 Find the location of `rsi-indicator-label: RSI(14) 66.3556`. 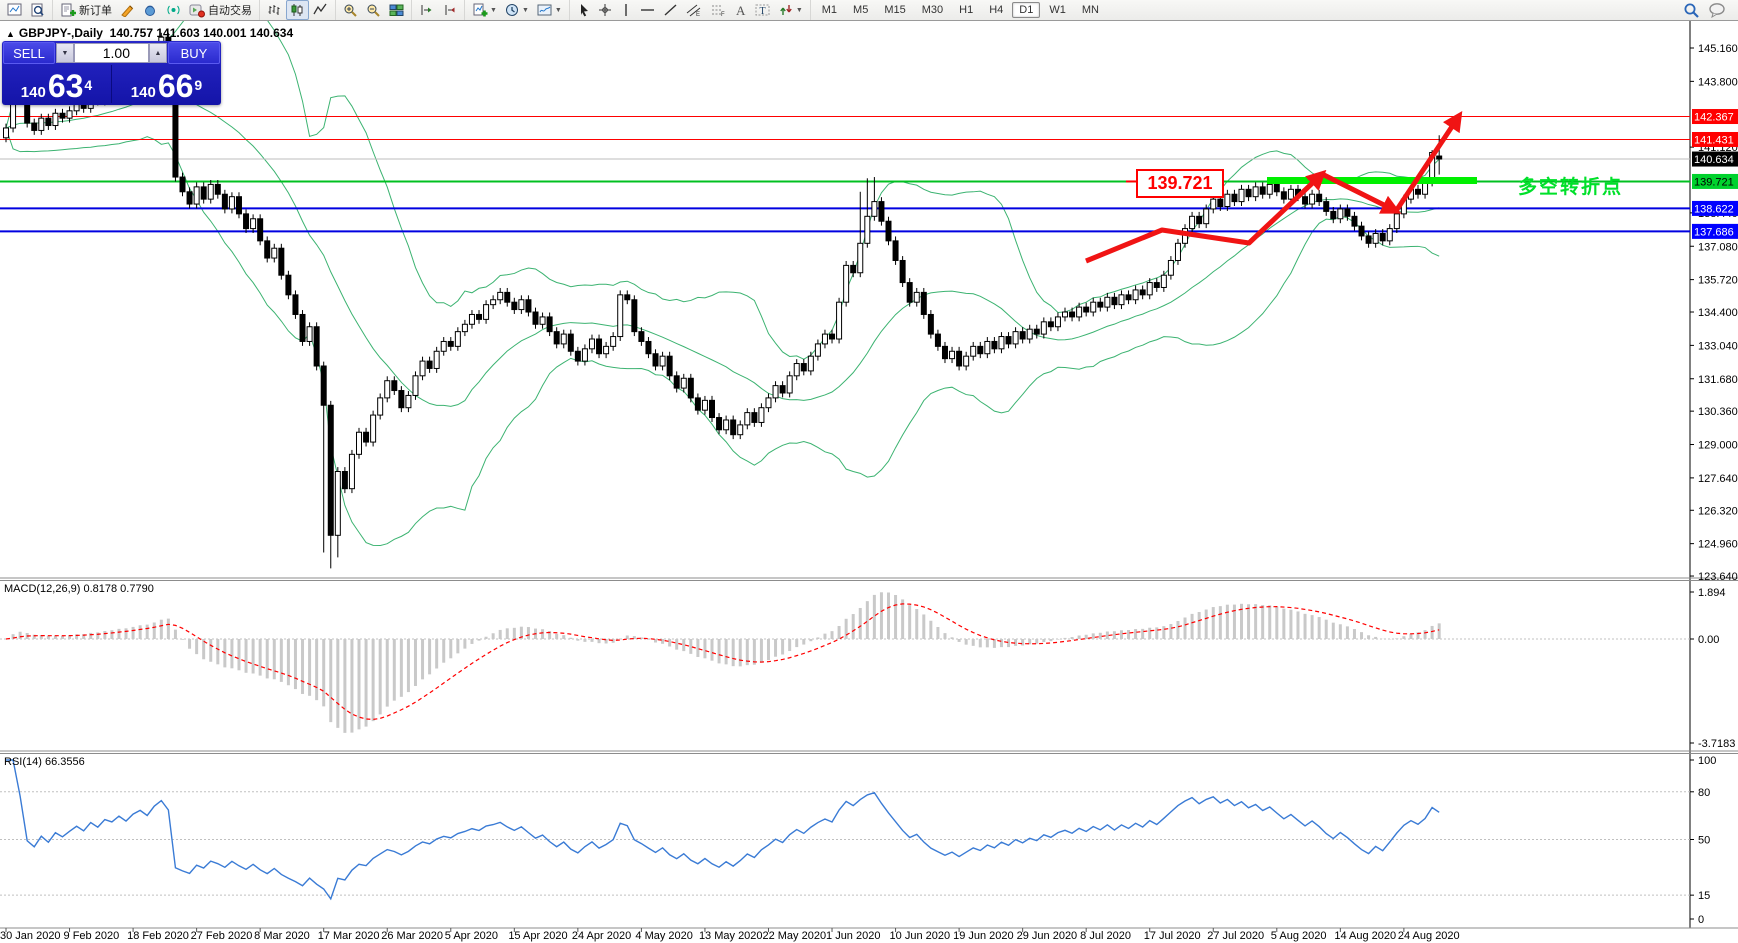

rsi-indicator-label: RSI(14) 66.3556 is located at coordinates (44, 762).